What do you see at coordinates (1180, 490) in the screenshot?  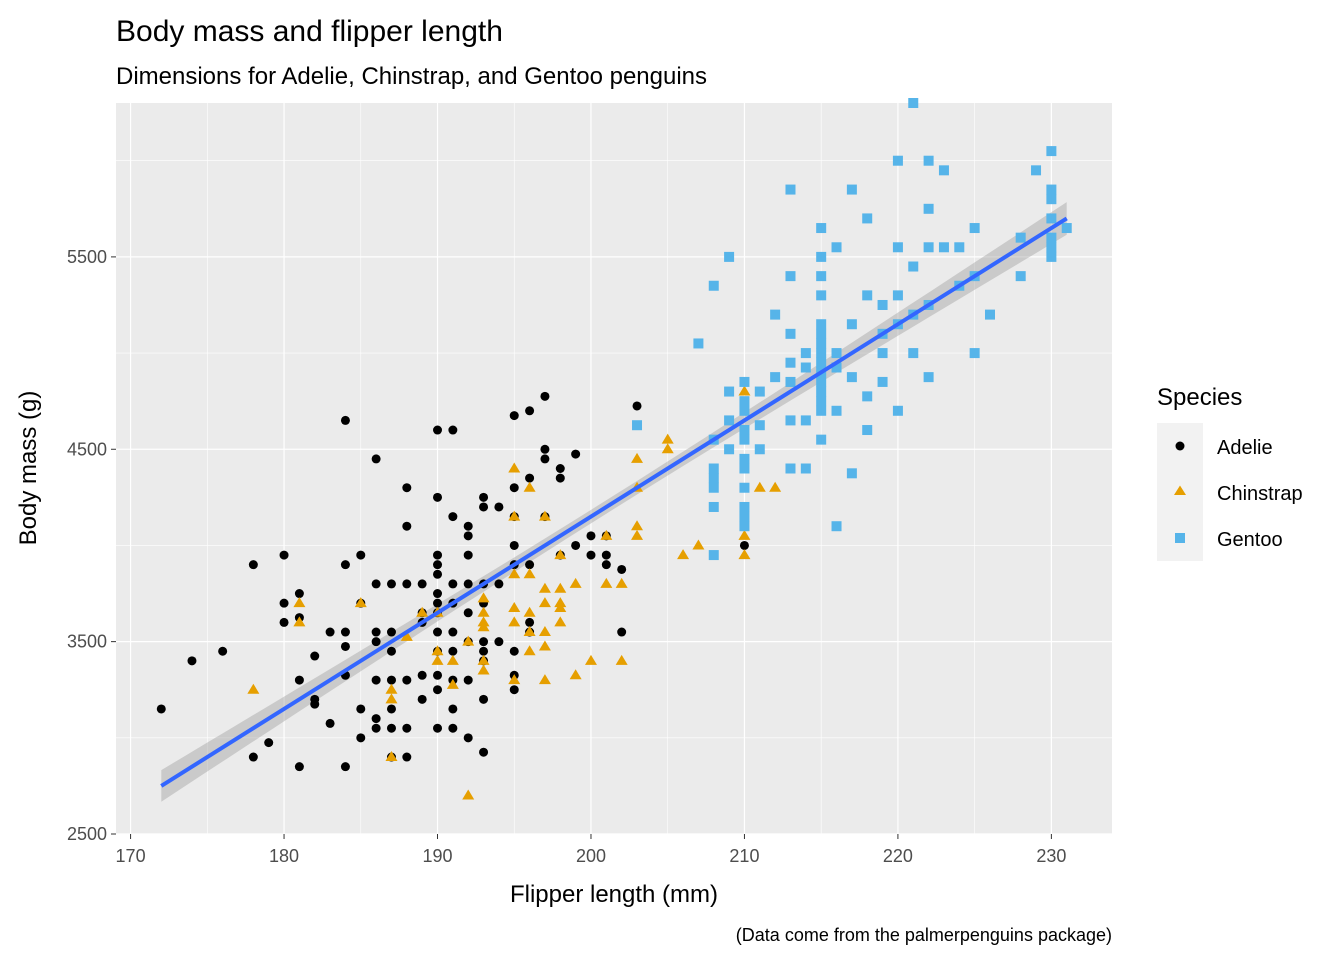 I see `legend-key-chinstrap` at bounding box center [1180, 490].